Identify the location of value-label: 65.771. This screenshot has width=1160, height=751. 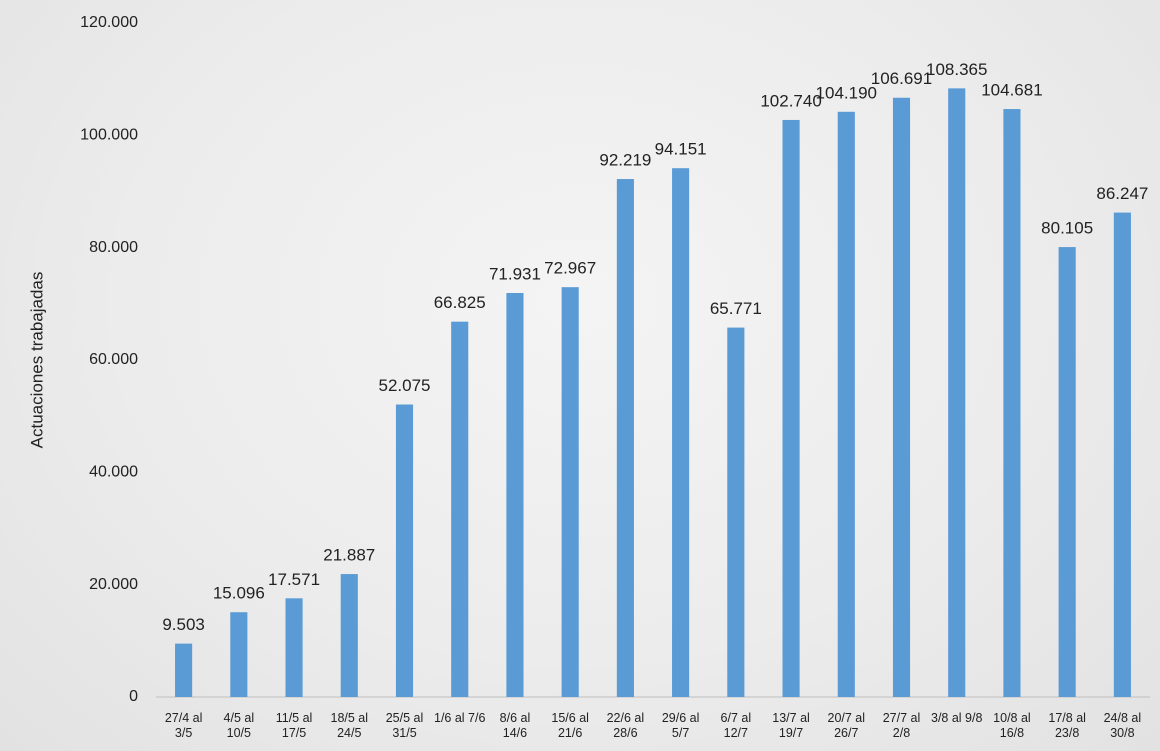
(736, 308).